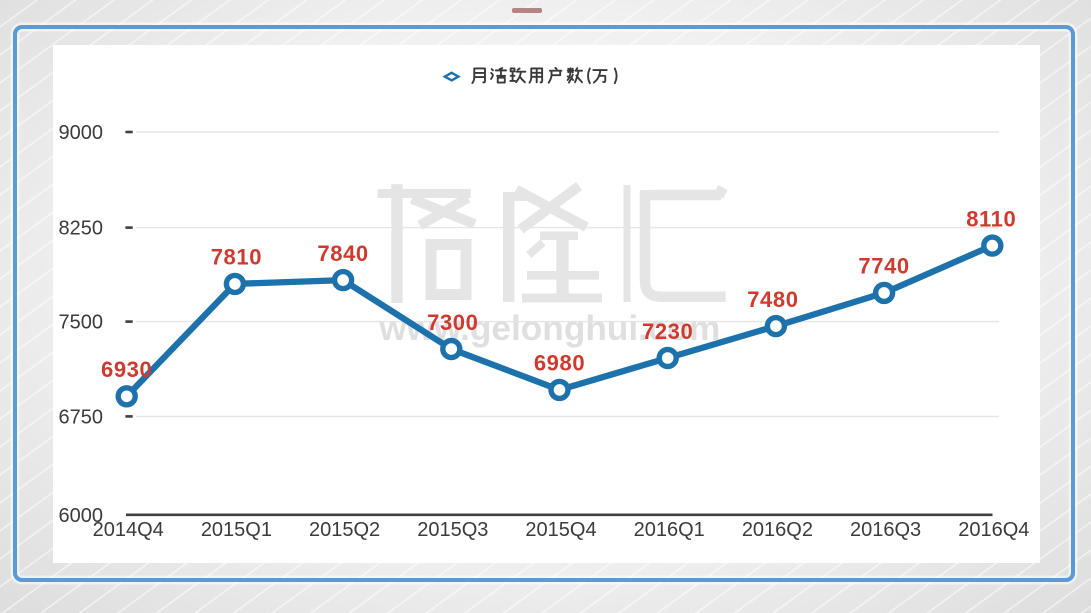 The image size is (1091, 613). What do you see at coordinates (669, 530) in the screenshot?
I see `svg-text: 2016Q1` at bounding box center [669, 530].